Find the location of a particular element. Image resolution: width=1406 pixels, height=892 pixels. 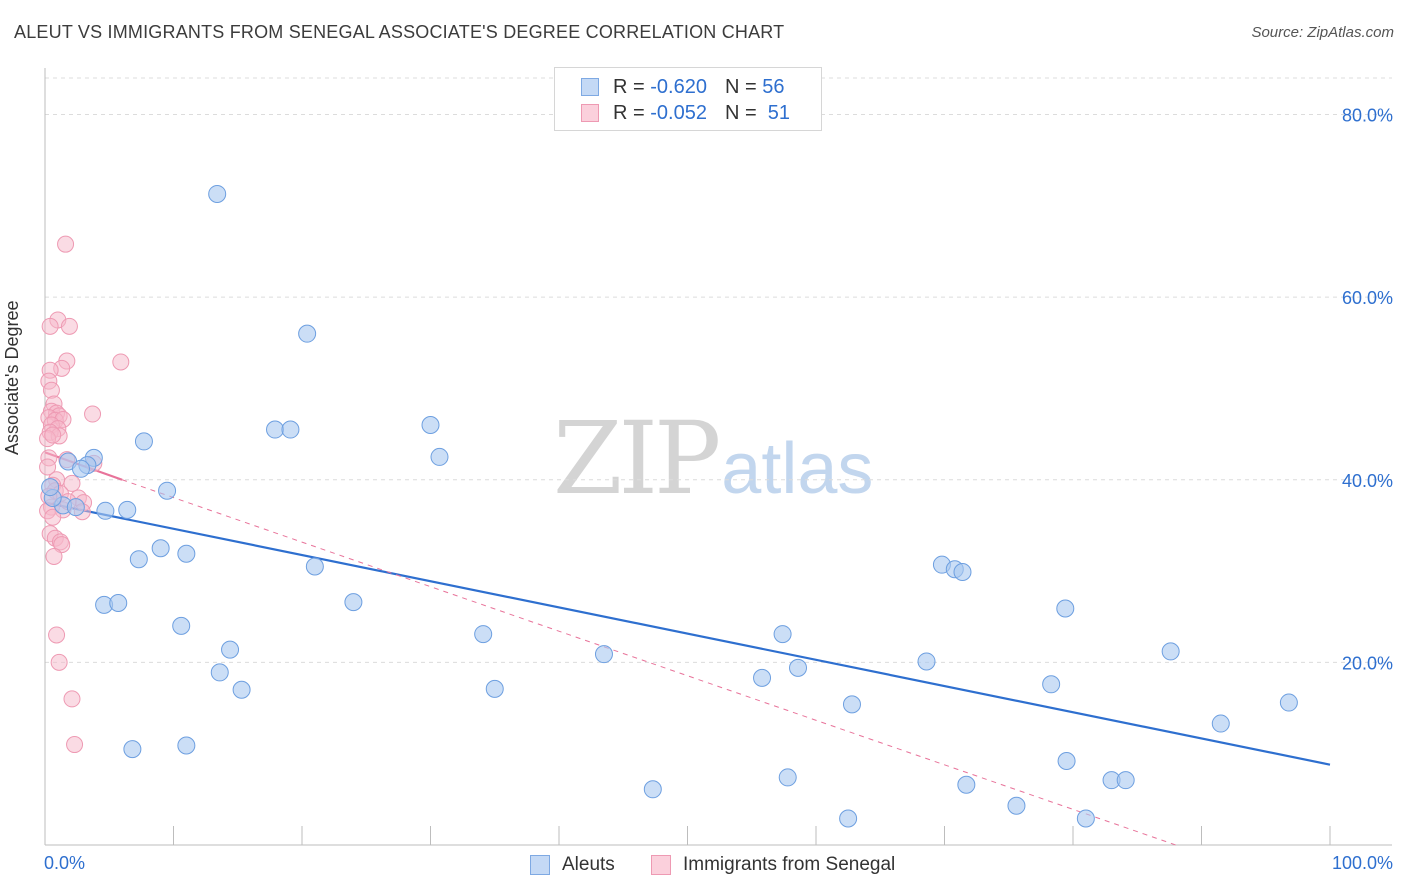

y-tick-label: 60.0% is located at coordinates (1367, 298).